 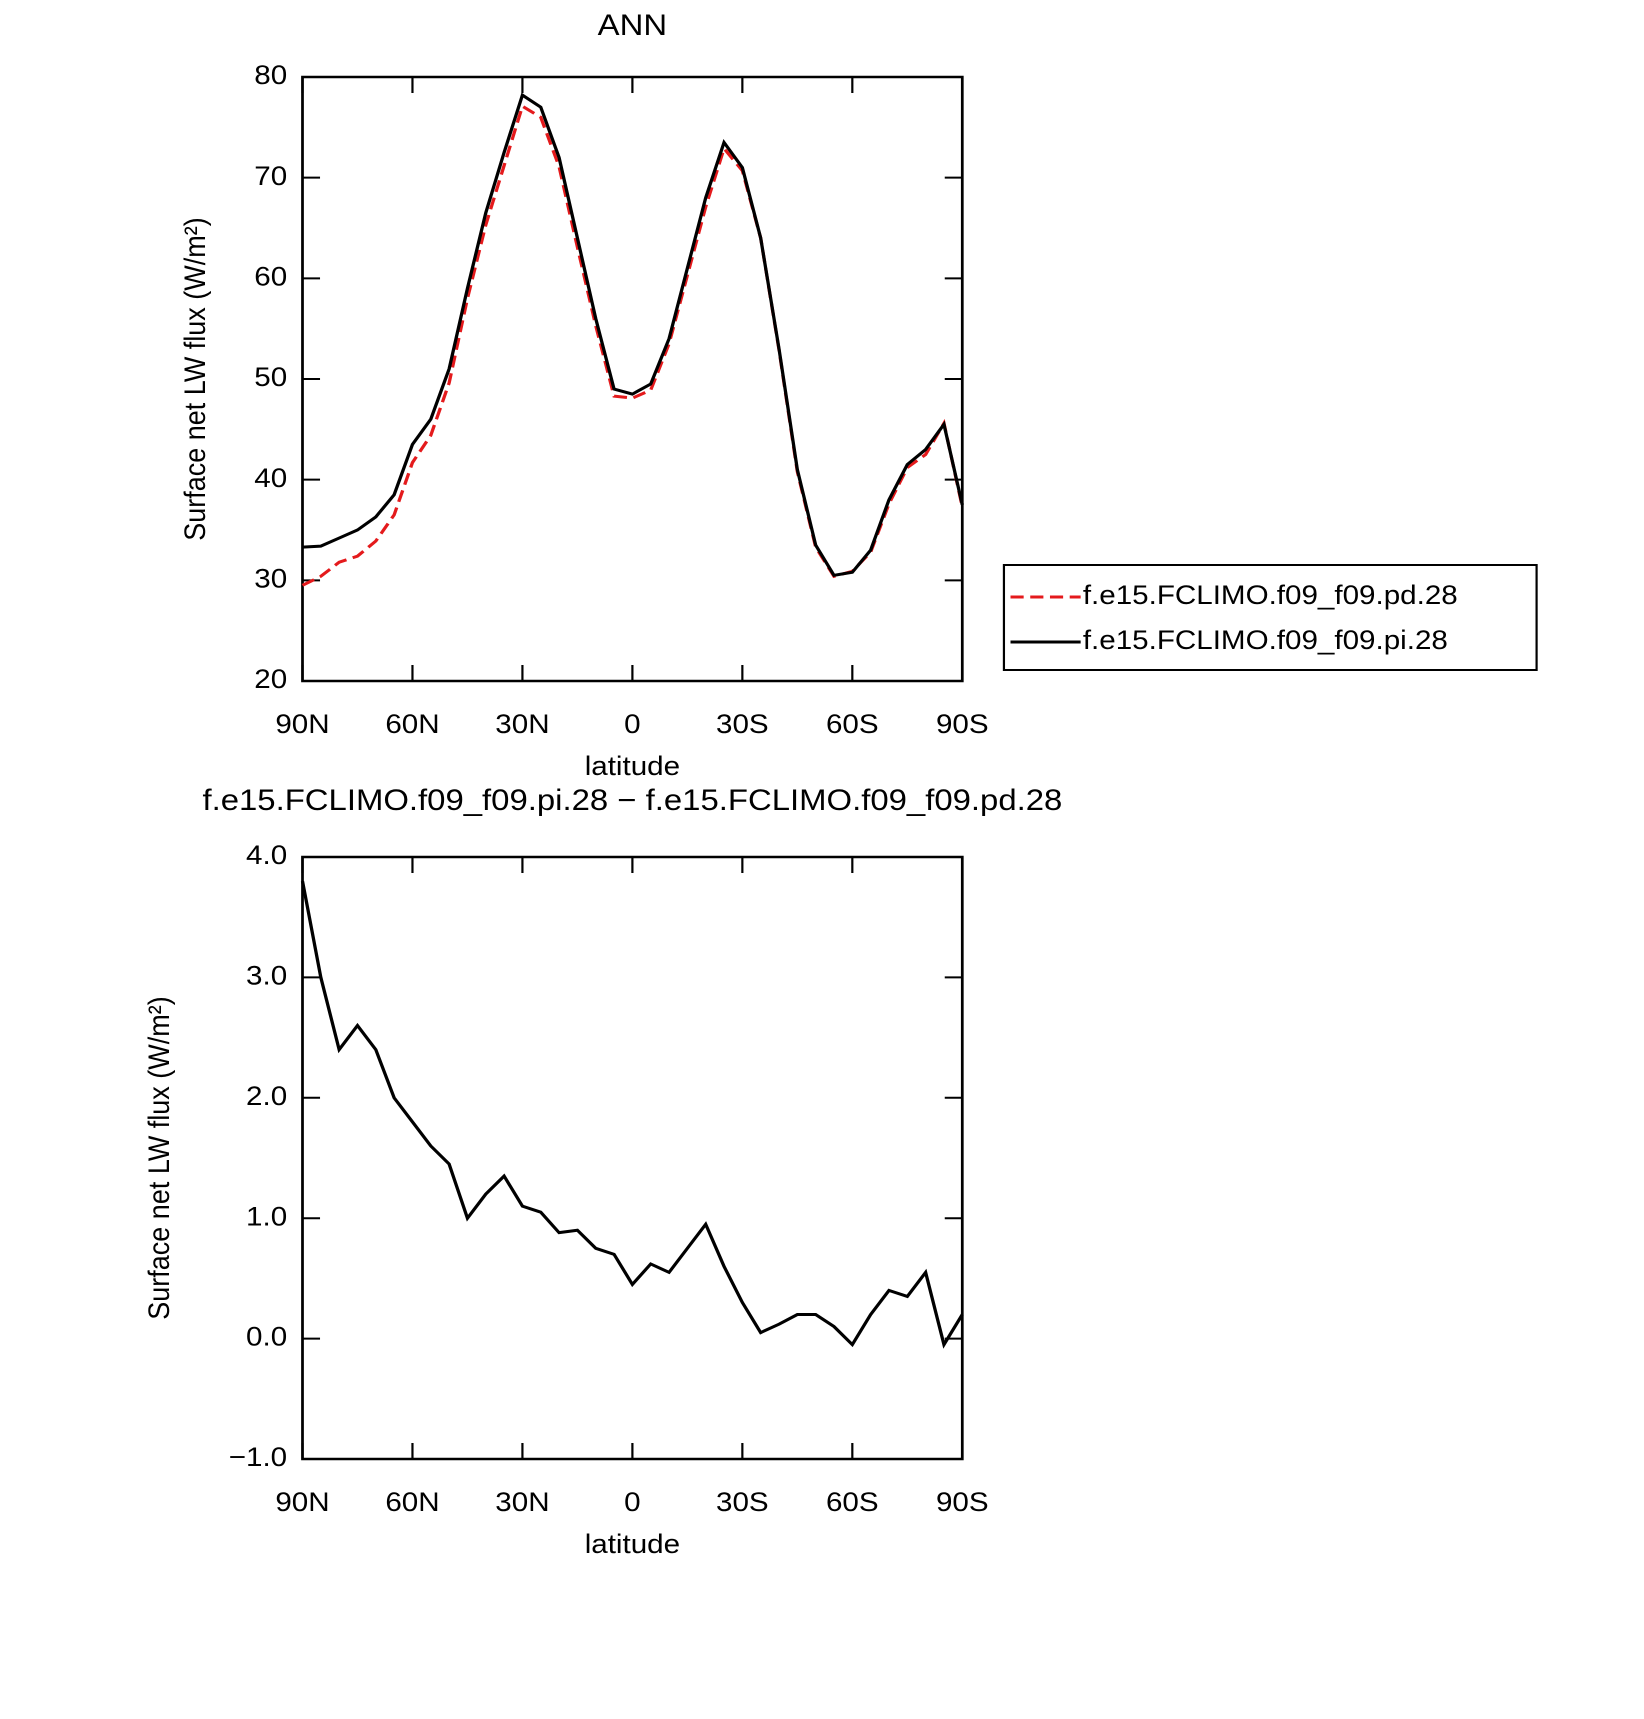 What do you see at coordinates (270, 75) in the screenshot?
I see `y-tick-label: 80` at bounding box center [270, 75].